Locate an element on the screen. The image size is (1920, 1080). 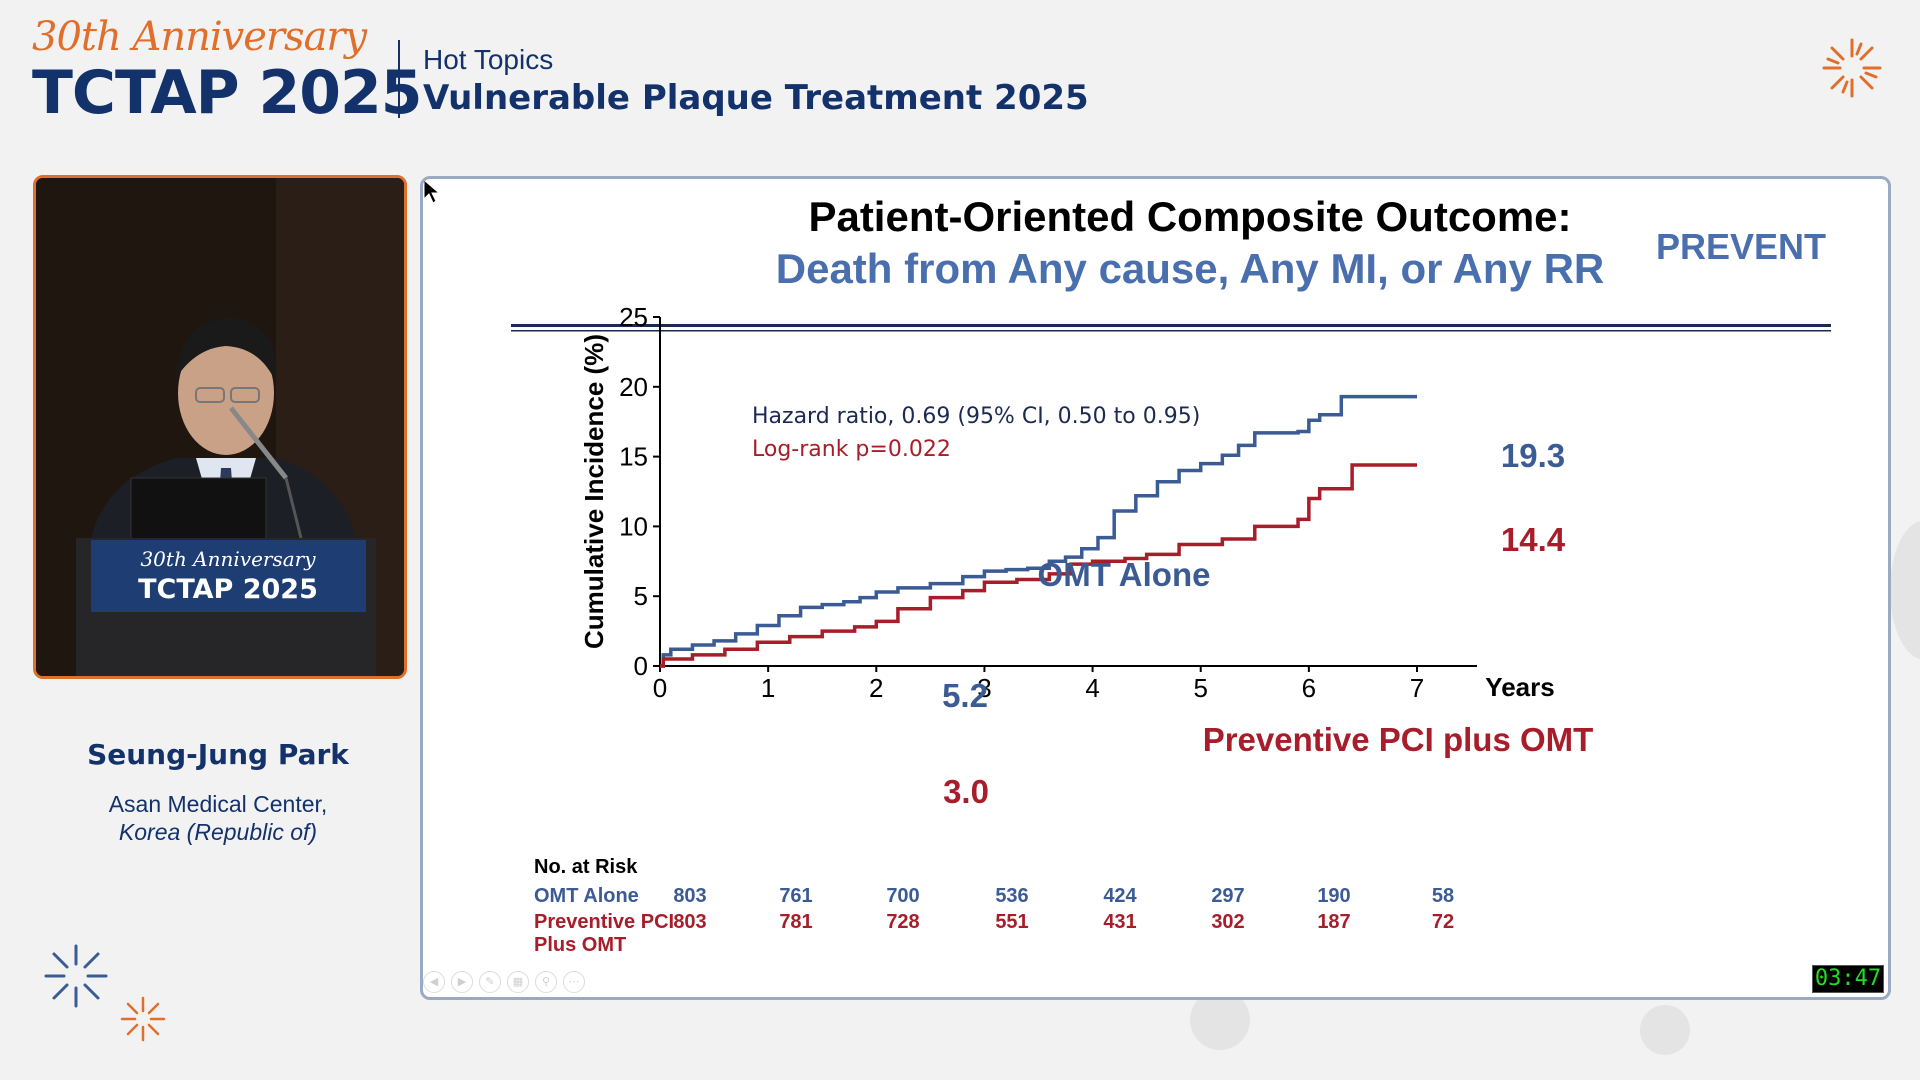
omt-series-label: OMT Alone is located at coordinates (1124, 574).